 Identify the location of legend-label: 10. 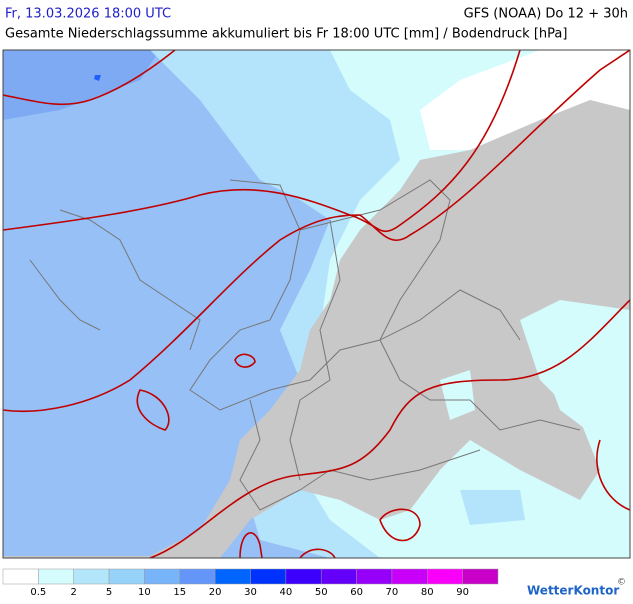
(144, 592).